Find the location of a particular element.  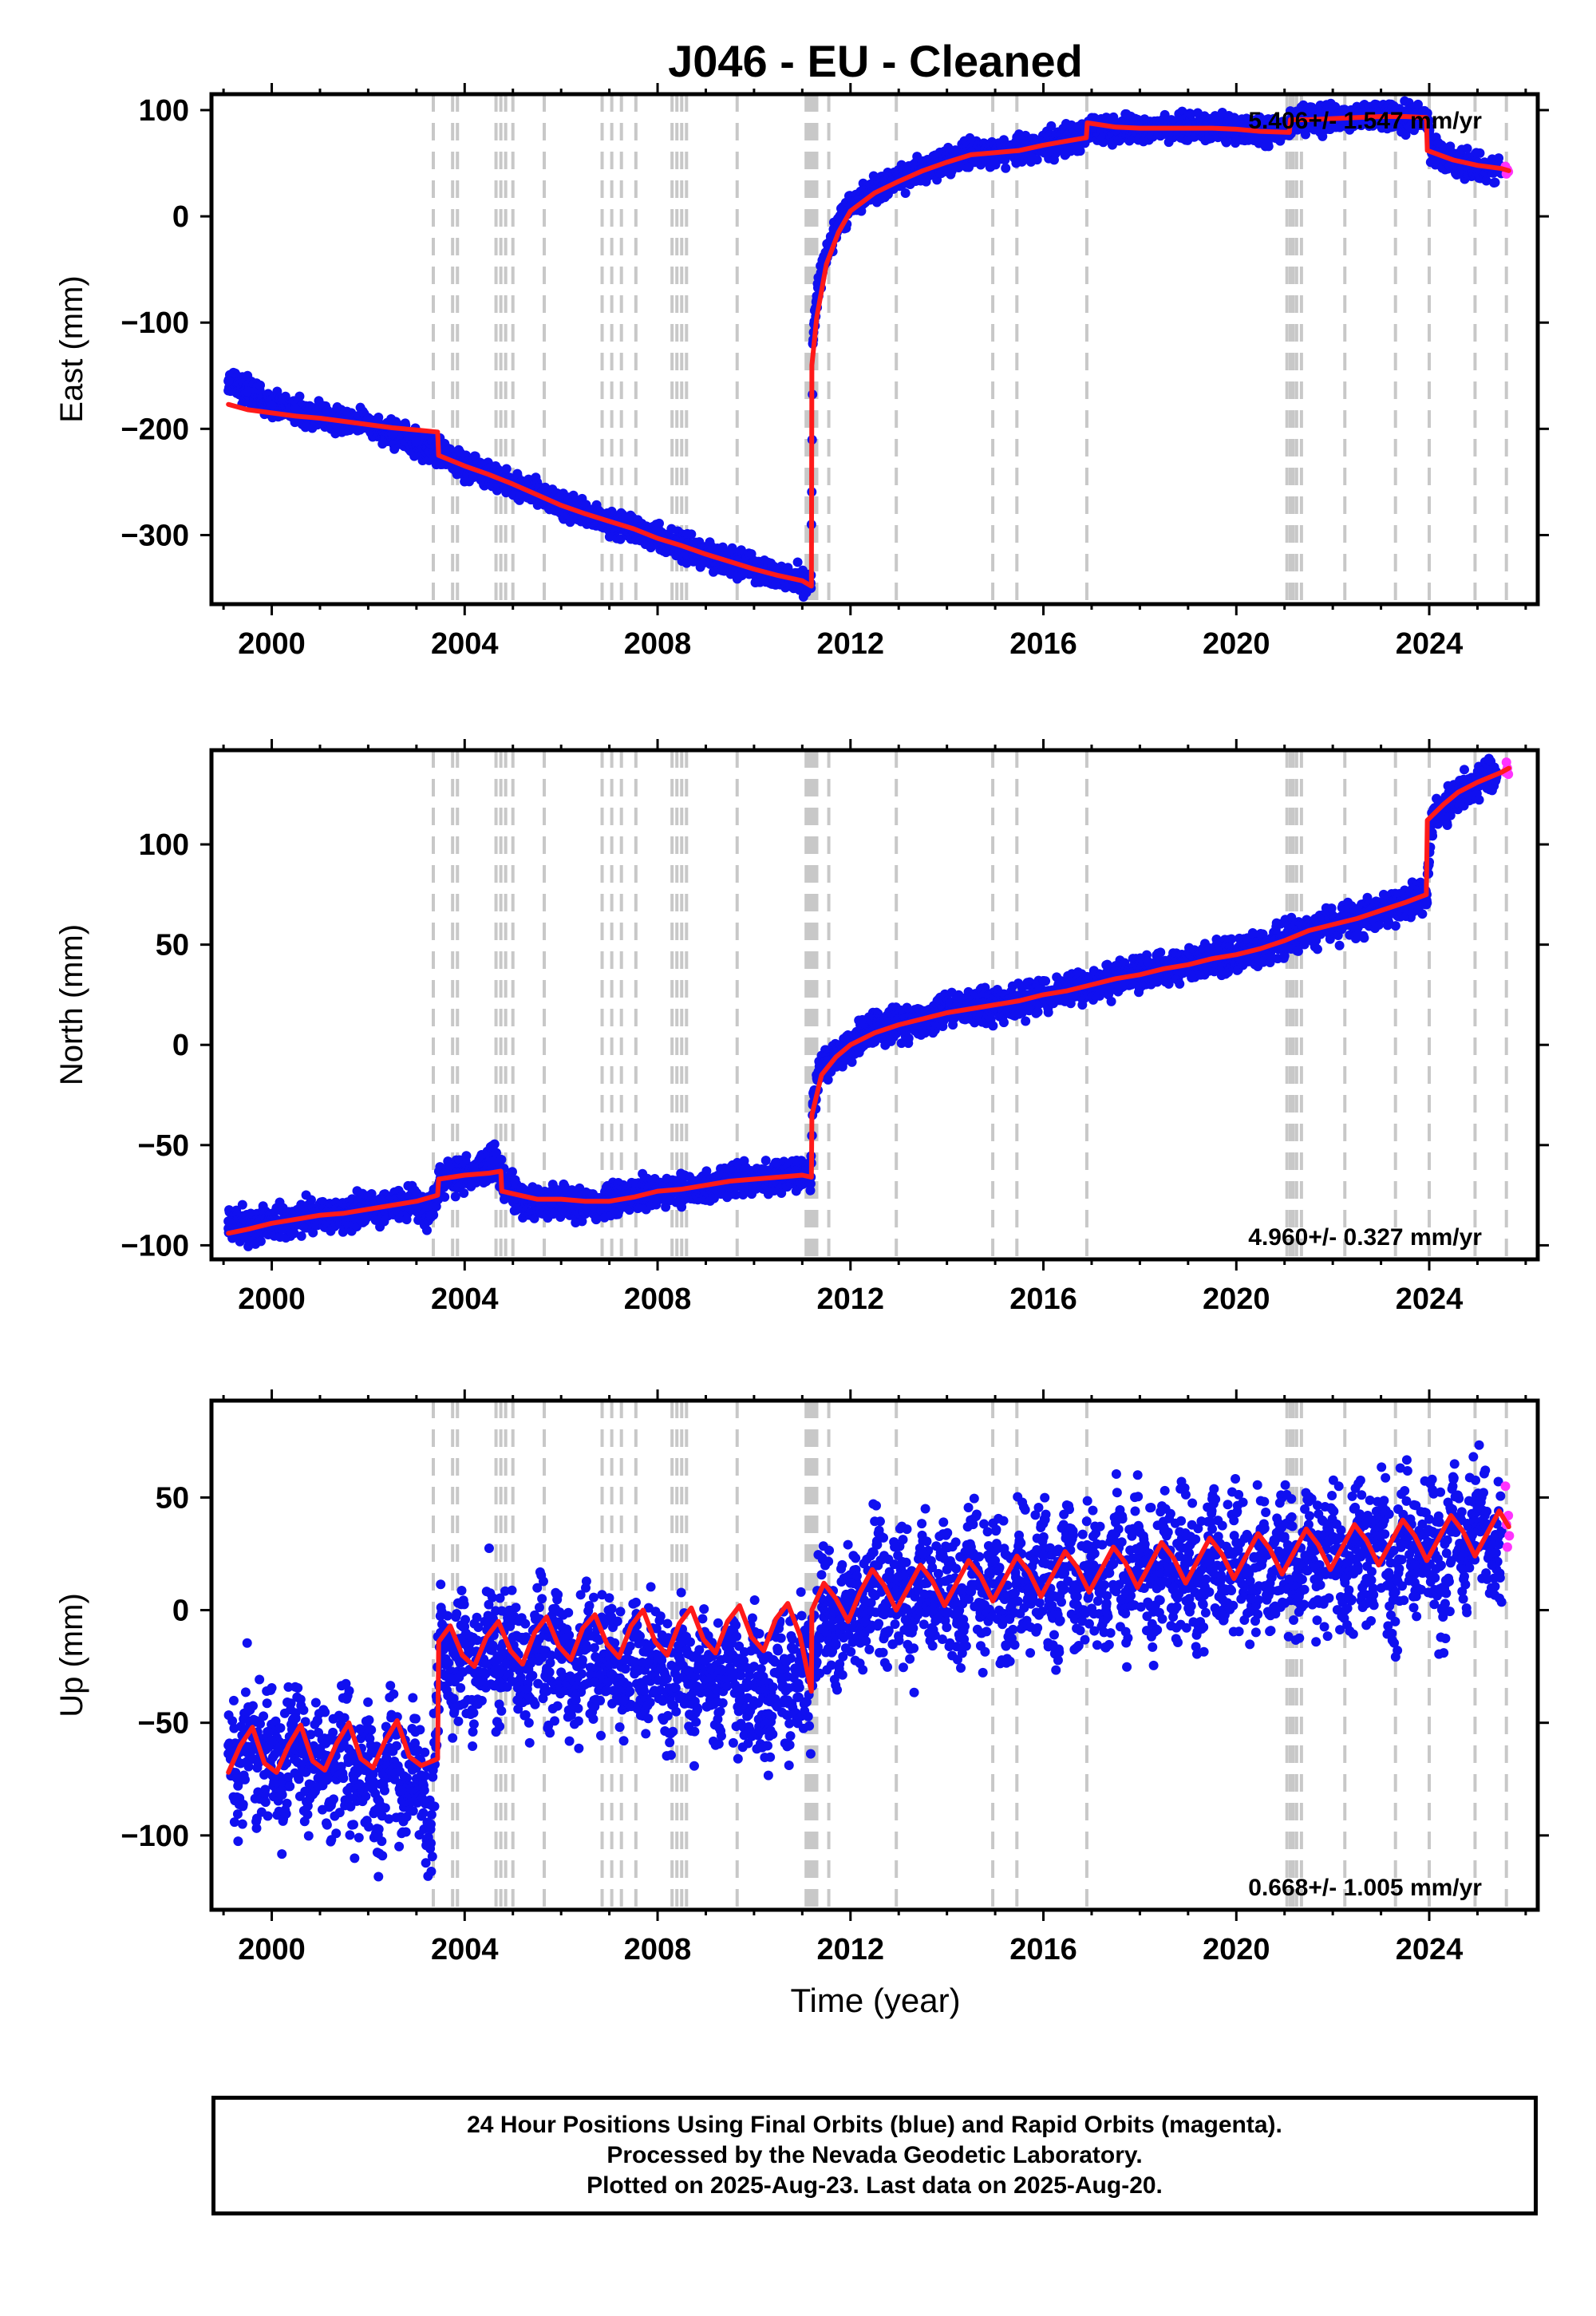

x-tick-label: 2024 is located at coordinates (1430, 644).